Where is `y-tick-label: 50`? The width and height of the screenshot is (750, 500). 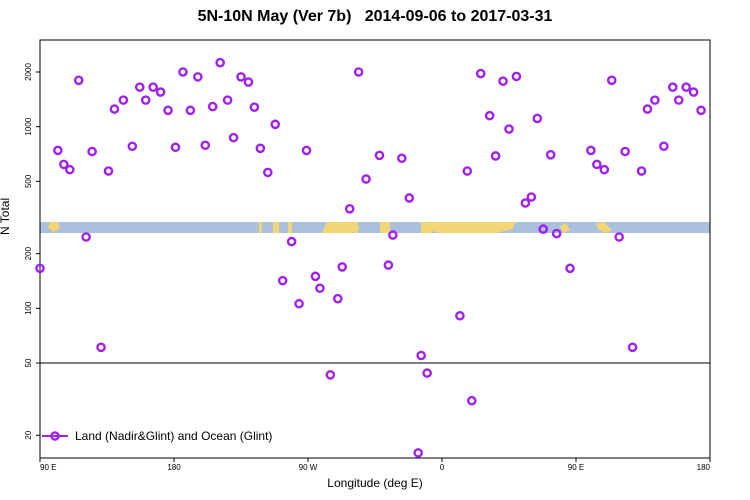 y-tick-label: 50 is located at coordinates (28, 362).